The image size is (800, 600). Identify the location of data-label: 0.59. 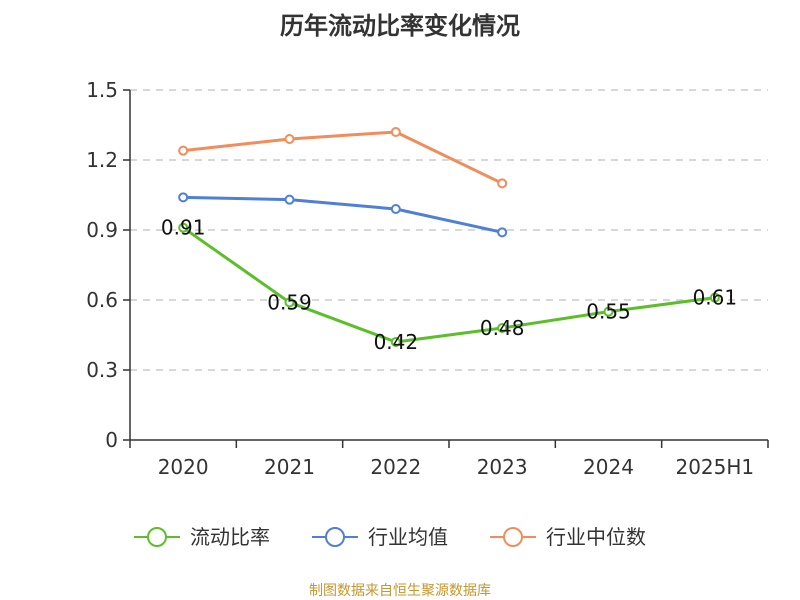
(289, 302).